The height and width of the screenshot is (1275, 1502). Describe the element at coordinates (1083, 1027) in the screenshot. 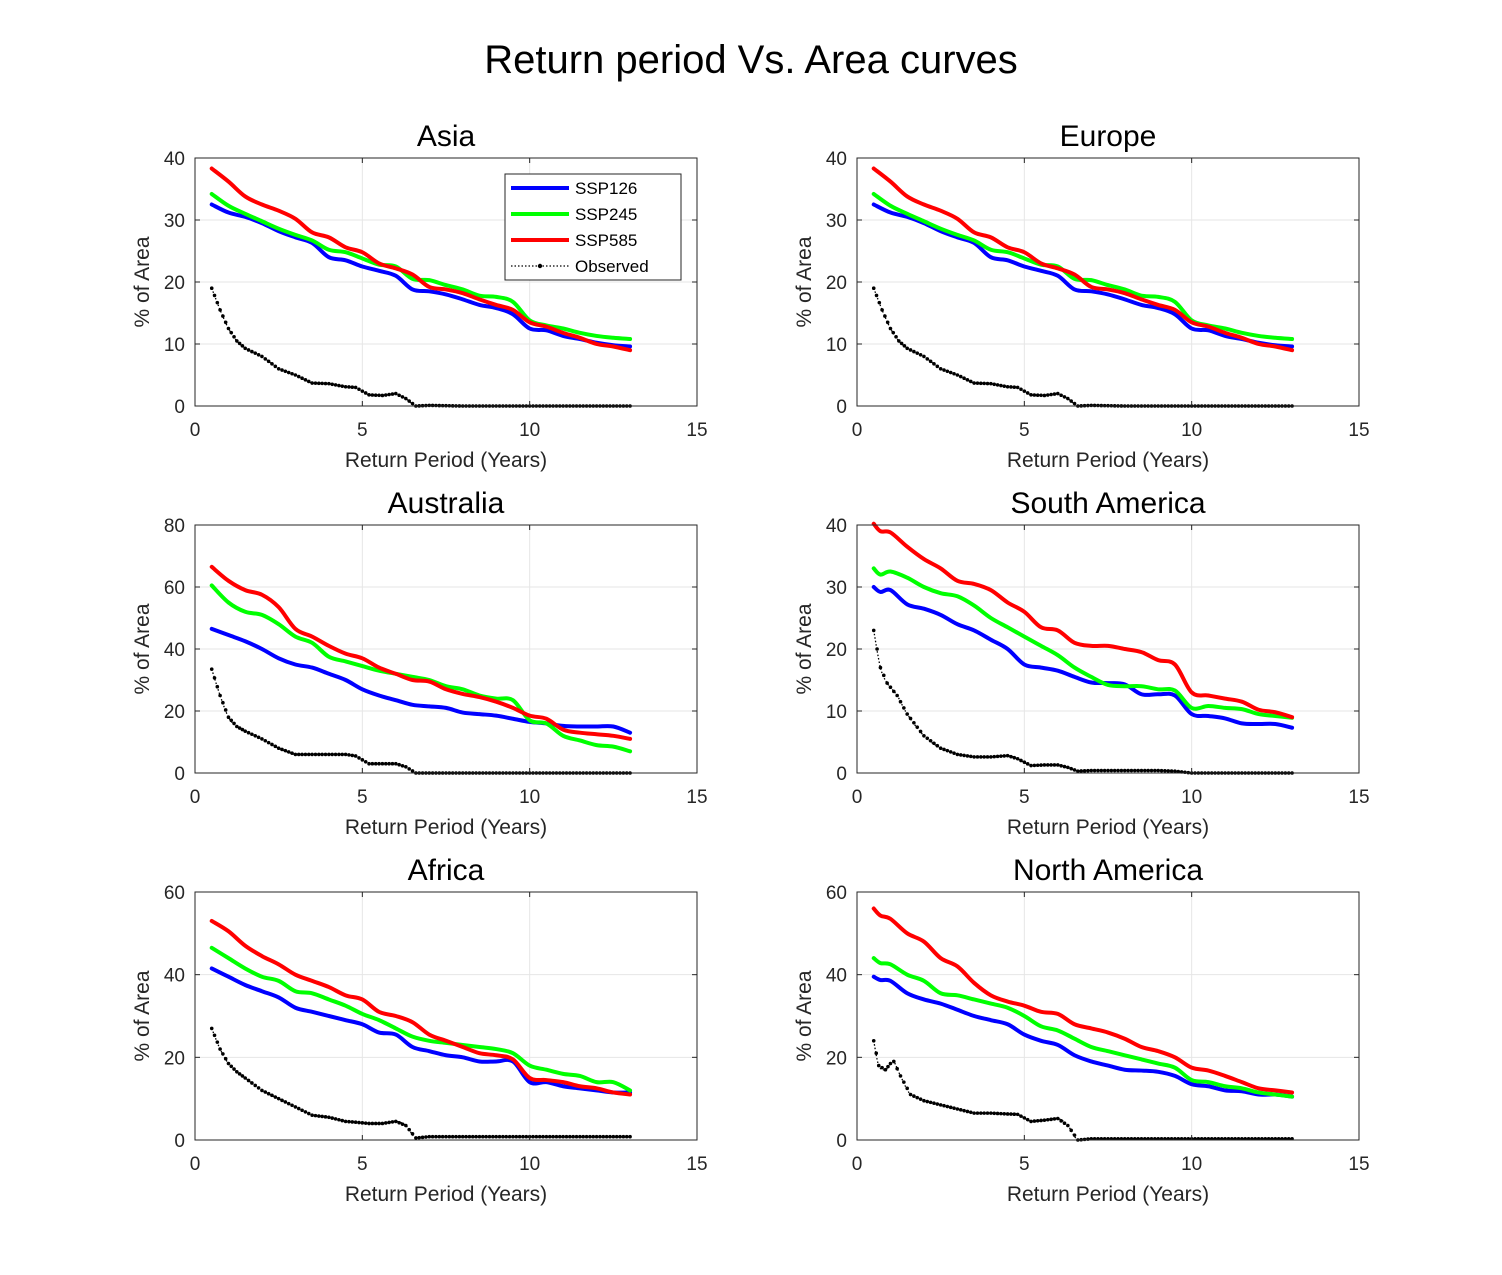

I see `series-line-ssp245` at that location.